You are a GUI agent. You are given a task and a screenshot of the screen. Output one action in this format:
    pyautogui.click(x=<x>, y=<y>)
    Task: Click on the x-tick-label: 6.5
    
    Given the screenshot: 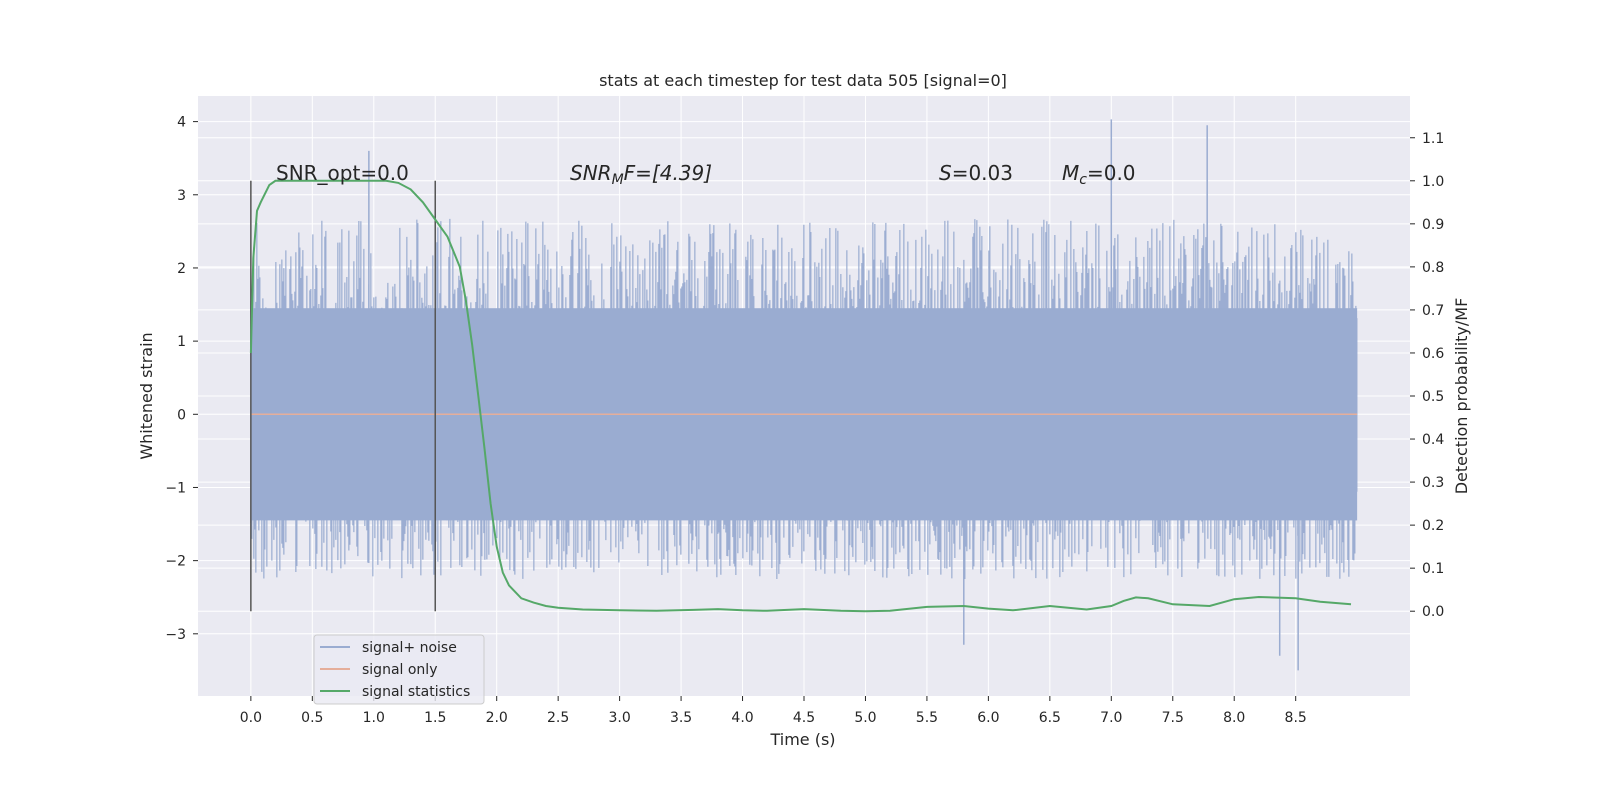 What is the action you would take?
    pyautogui.click(x=1050, y=718)
    